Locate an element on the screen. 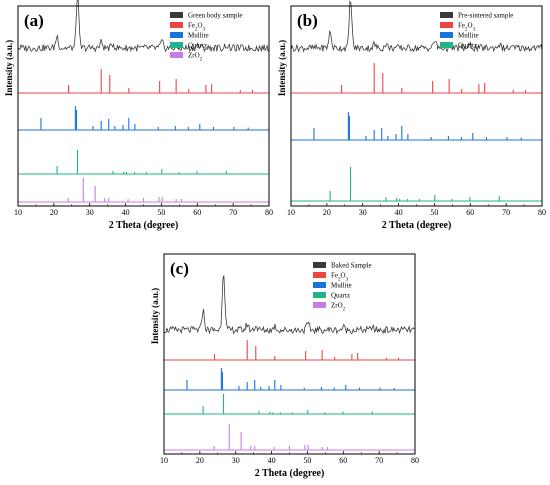 This screenshot has width=550, height=485. panel-label: (a) is located at coordinates (34, 20).